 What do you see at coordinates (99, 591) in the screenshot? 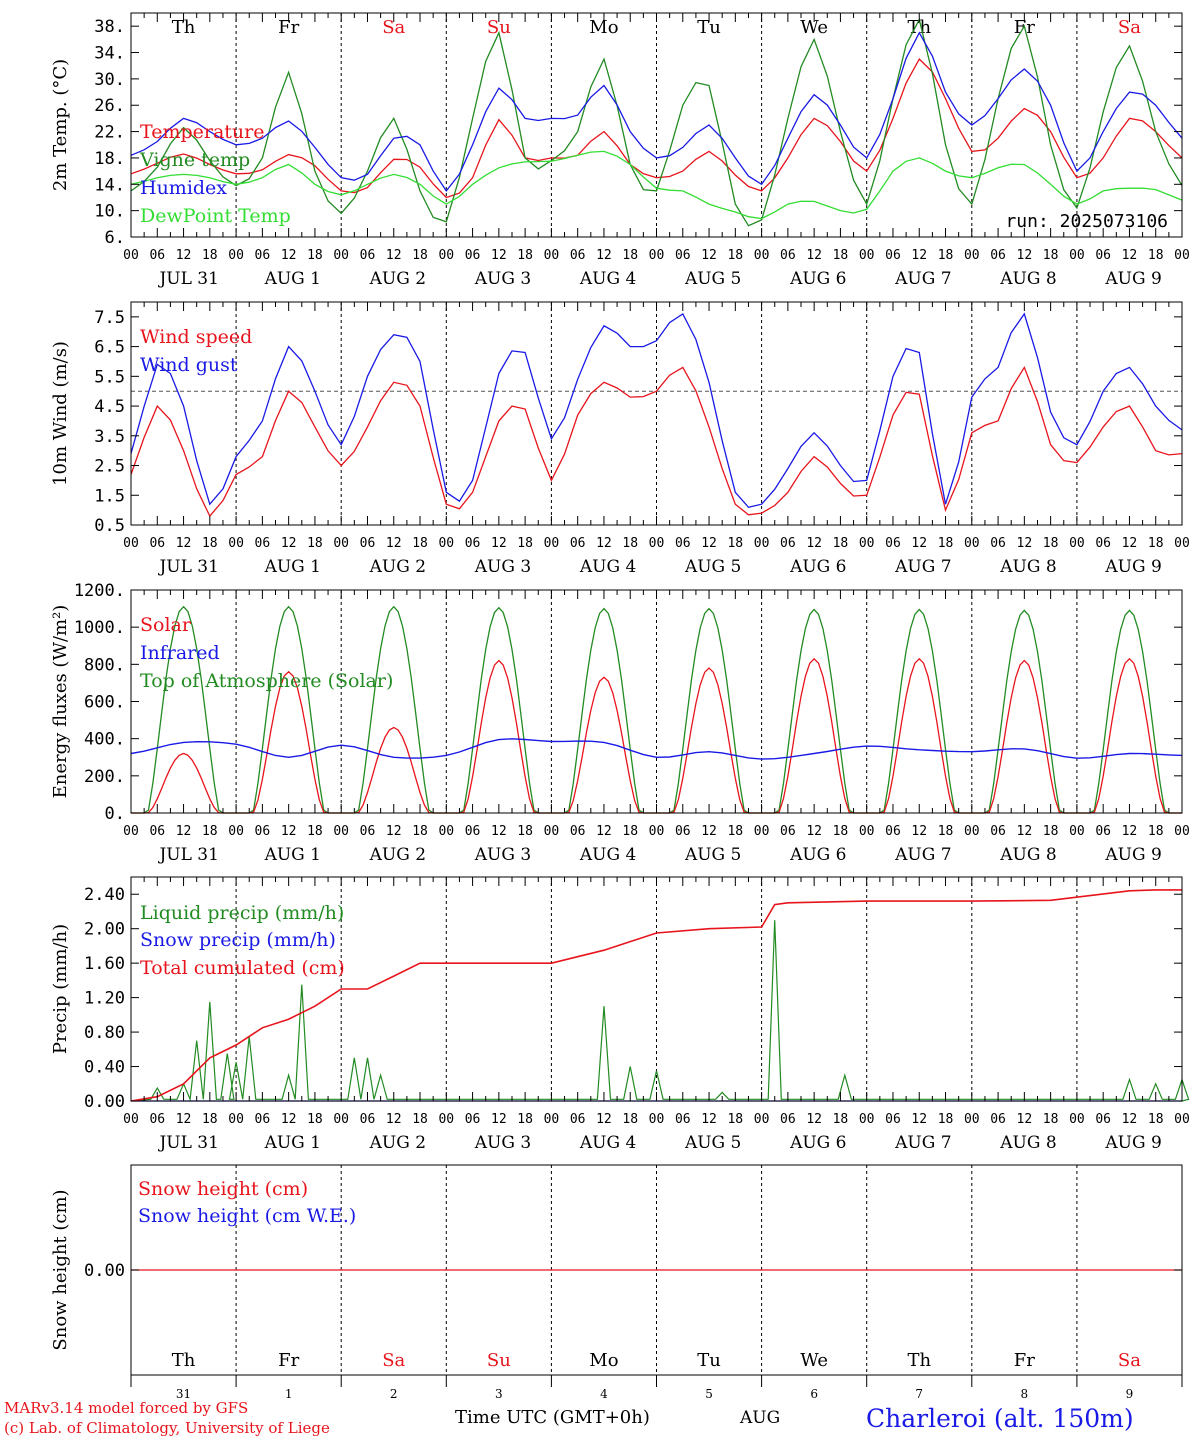
I see `y-tick-label: 1200.` at bounding box center [99, 591].